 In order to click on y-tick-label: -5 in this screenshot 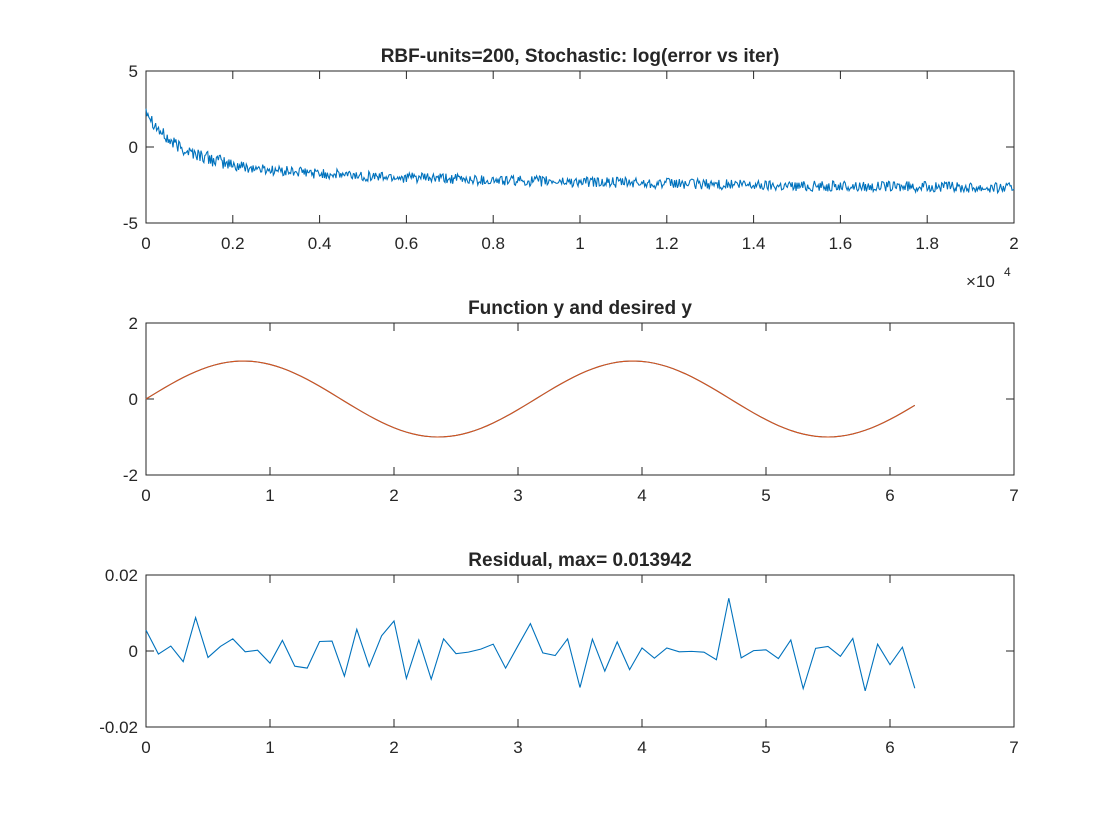, I will do `click(130, 223)`.